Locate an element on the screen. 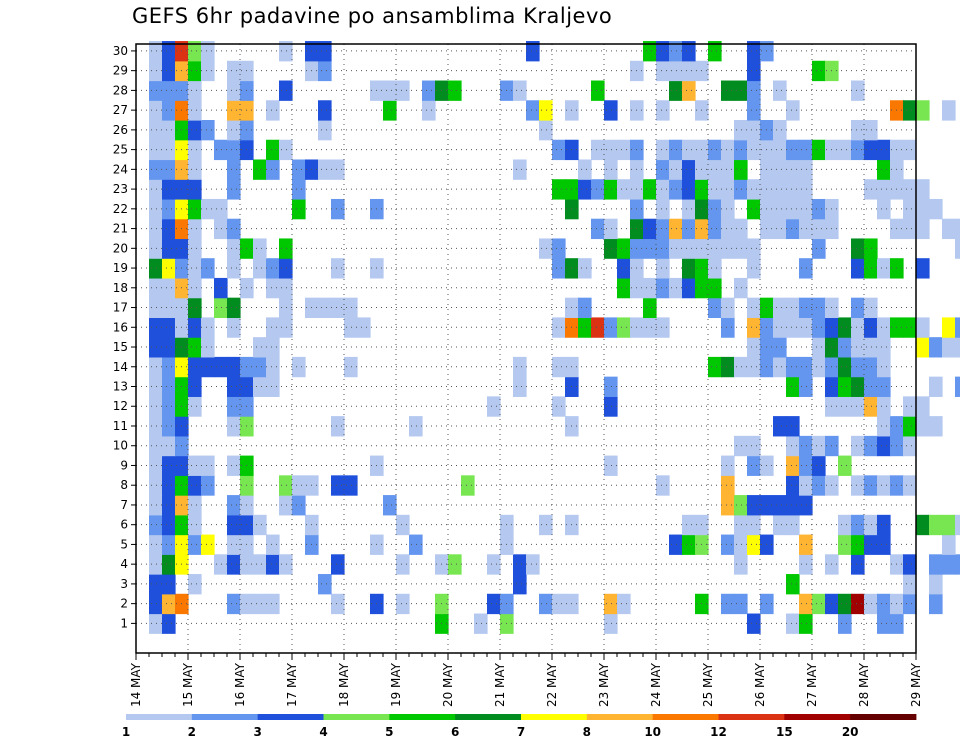 This screenshot has height=742, width=960. y-tick-label: 6 is located at coordinates (124, 525).